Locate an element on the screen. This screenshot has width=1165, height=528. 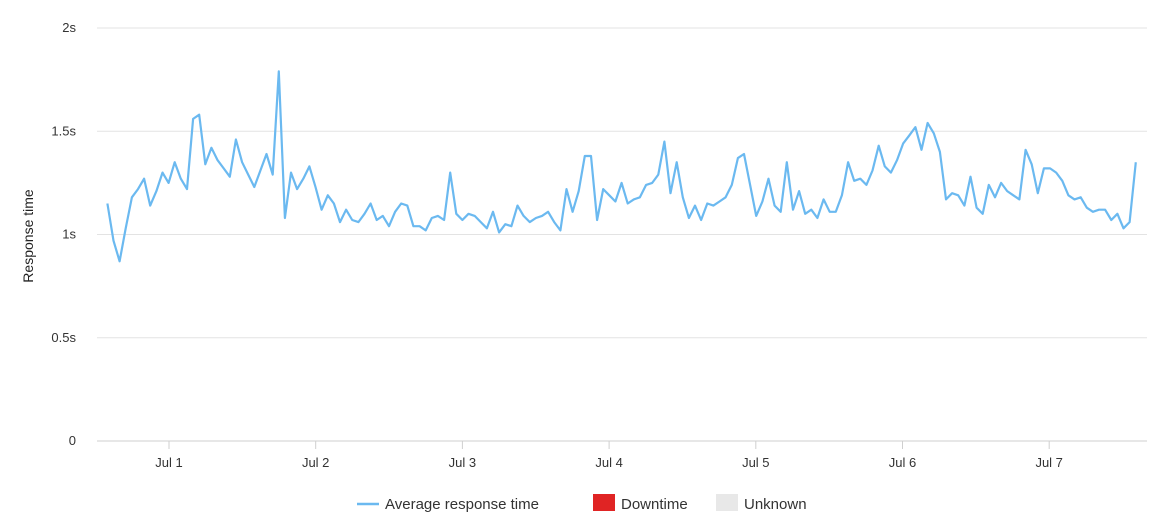
x-tick-label: Jul 3 is located at coordinates (462, 462).